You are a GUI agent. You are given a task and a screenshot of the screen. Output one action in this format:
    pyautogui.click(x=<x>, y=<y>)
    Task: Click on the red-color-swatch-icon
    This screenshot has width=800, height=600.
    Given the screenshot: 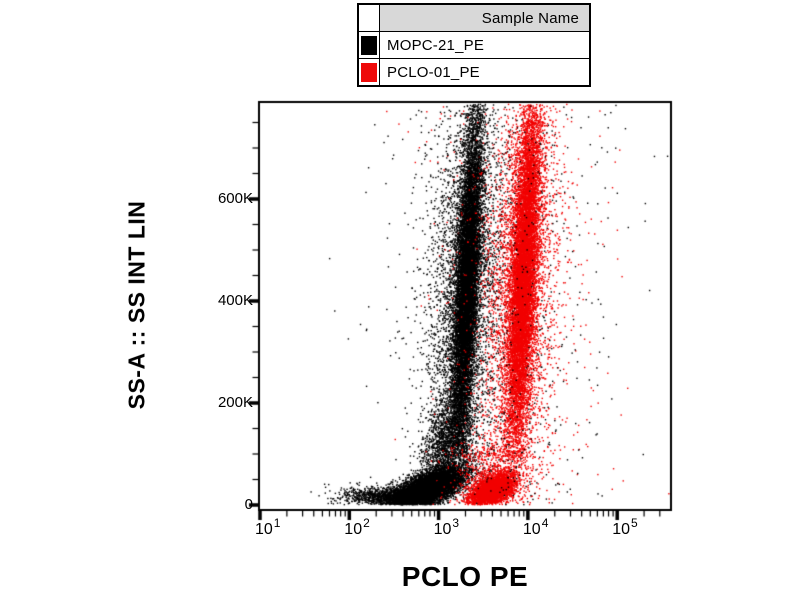 What is the action you would take?
    pyautogui.click(x=369, y=72)
    